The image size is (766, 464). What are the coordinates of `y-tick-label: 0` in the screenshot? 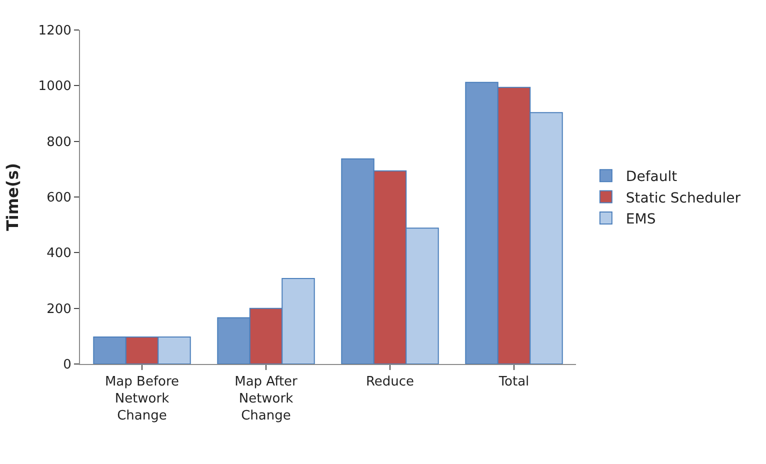 It's located at (67, 365).